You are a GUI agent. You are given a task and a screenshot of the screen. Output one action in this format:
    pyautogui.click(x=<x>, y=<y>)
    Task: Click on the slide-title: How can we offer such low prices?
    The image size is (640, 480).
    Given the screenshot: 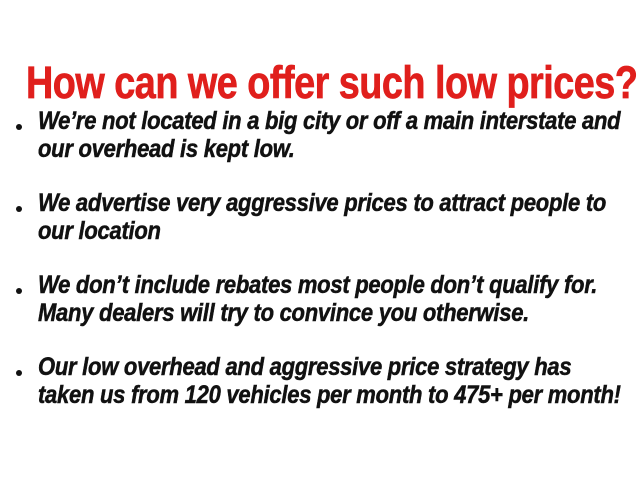 What is the action you would take?
    pyautogui.click(x=332, y=83)
    